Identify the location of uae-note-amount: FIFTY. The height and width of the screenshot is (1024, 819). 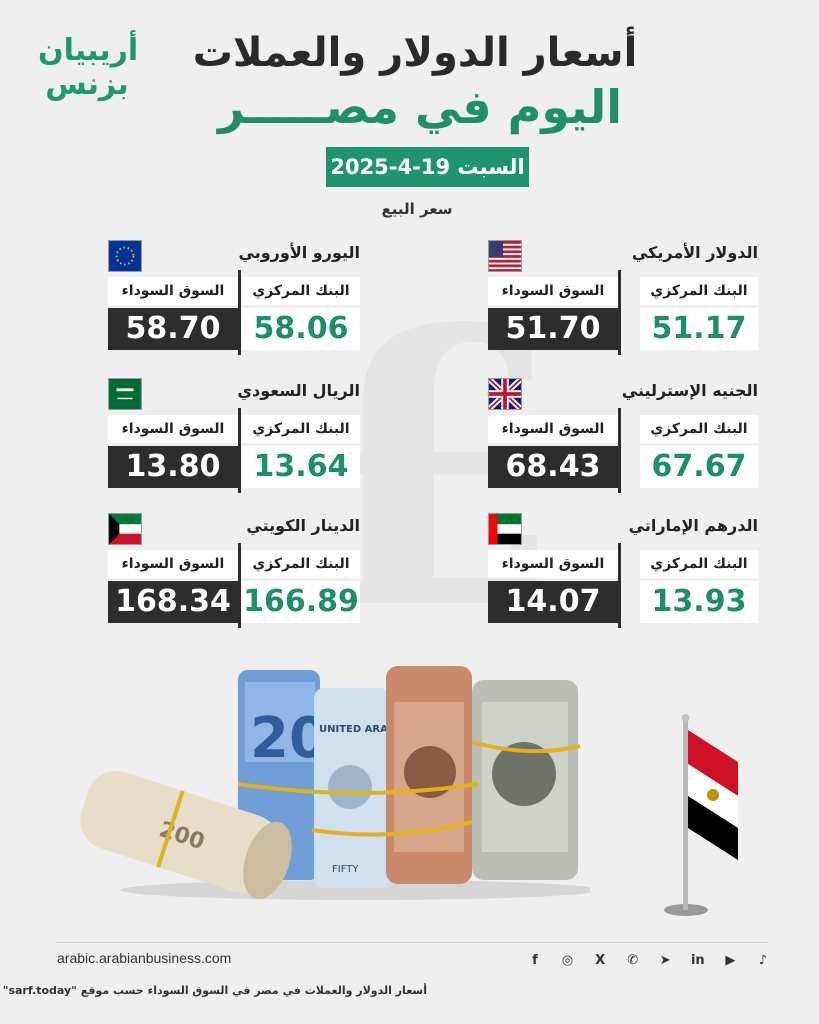
(345, 869).